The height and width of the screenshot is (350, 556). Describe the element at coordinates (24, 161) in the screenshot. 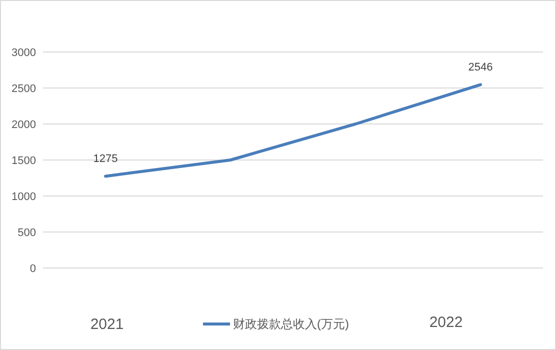

I see `y-tick-label: 1500` at that location.